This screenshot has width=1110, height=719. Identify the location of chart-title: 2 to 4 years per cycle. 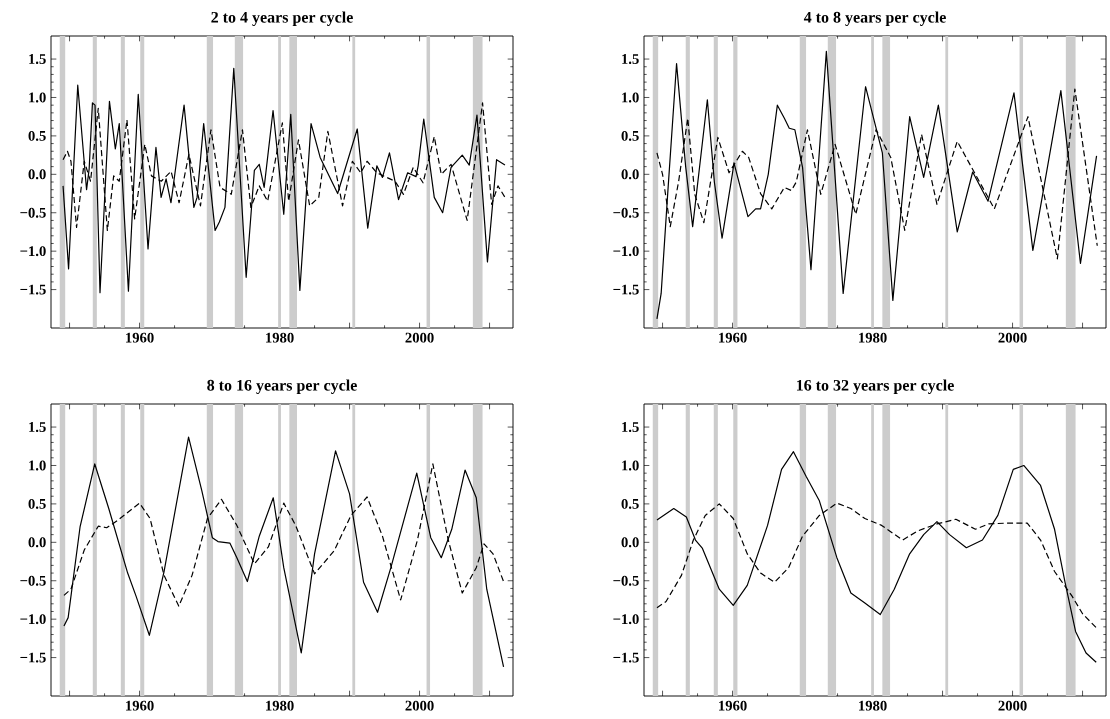
(282, 18).